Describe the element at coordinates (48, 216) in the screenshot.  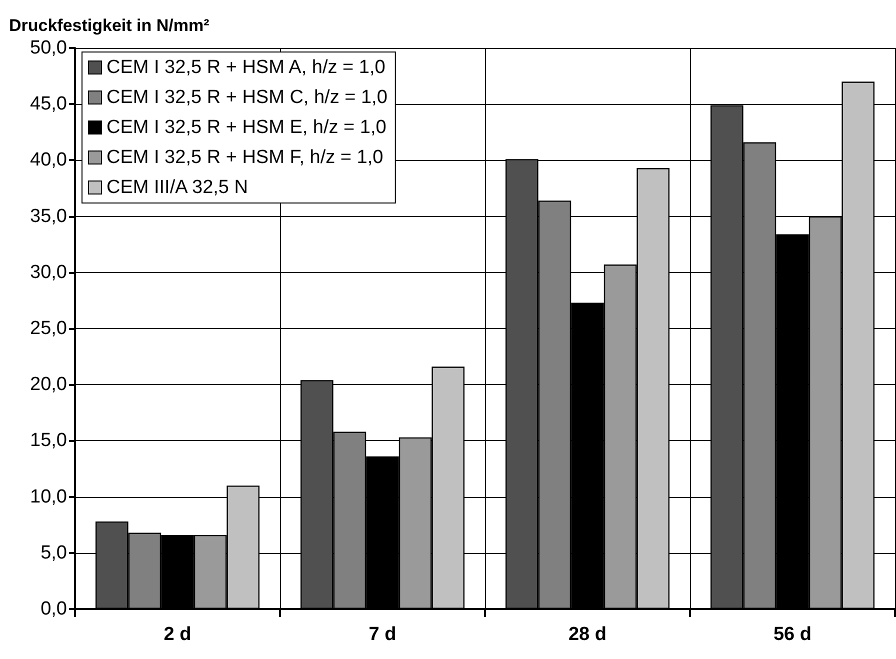
I see `y-tick-label: 35,0` at that location.